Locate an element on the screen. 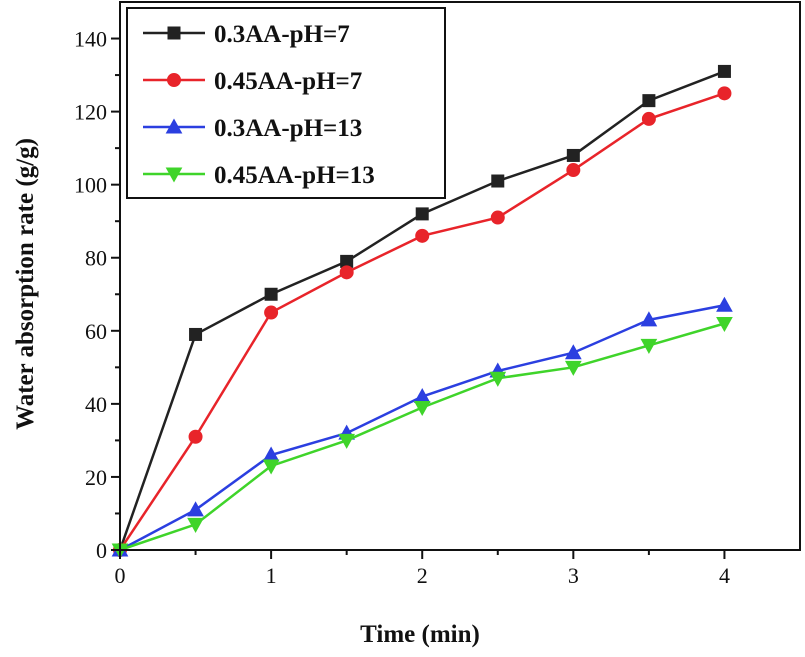 Image resolution: width=805 pixels, height=657 pixels. y-axis-title: Water absorption rate (g/g) is located at coordinates (25, 284).